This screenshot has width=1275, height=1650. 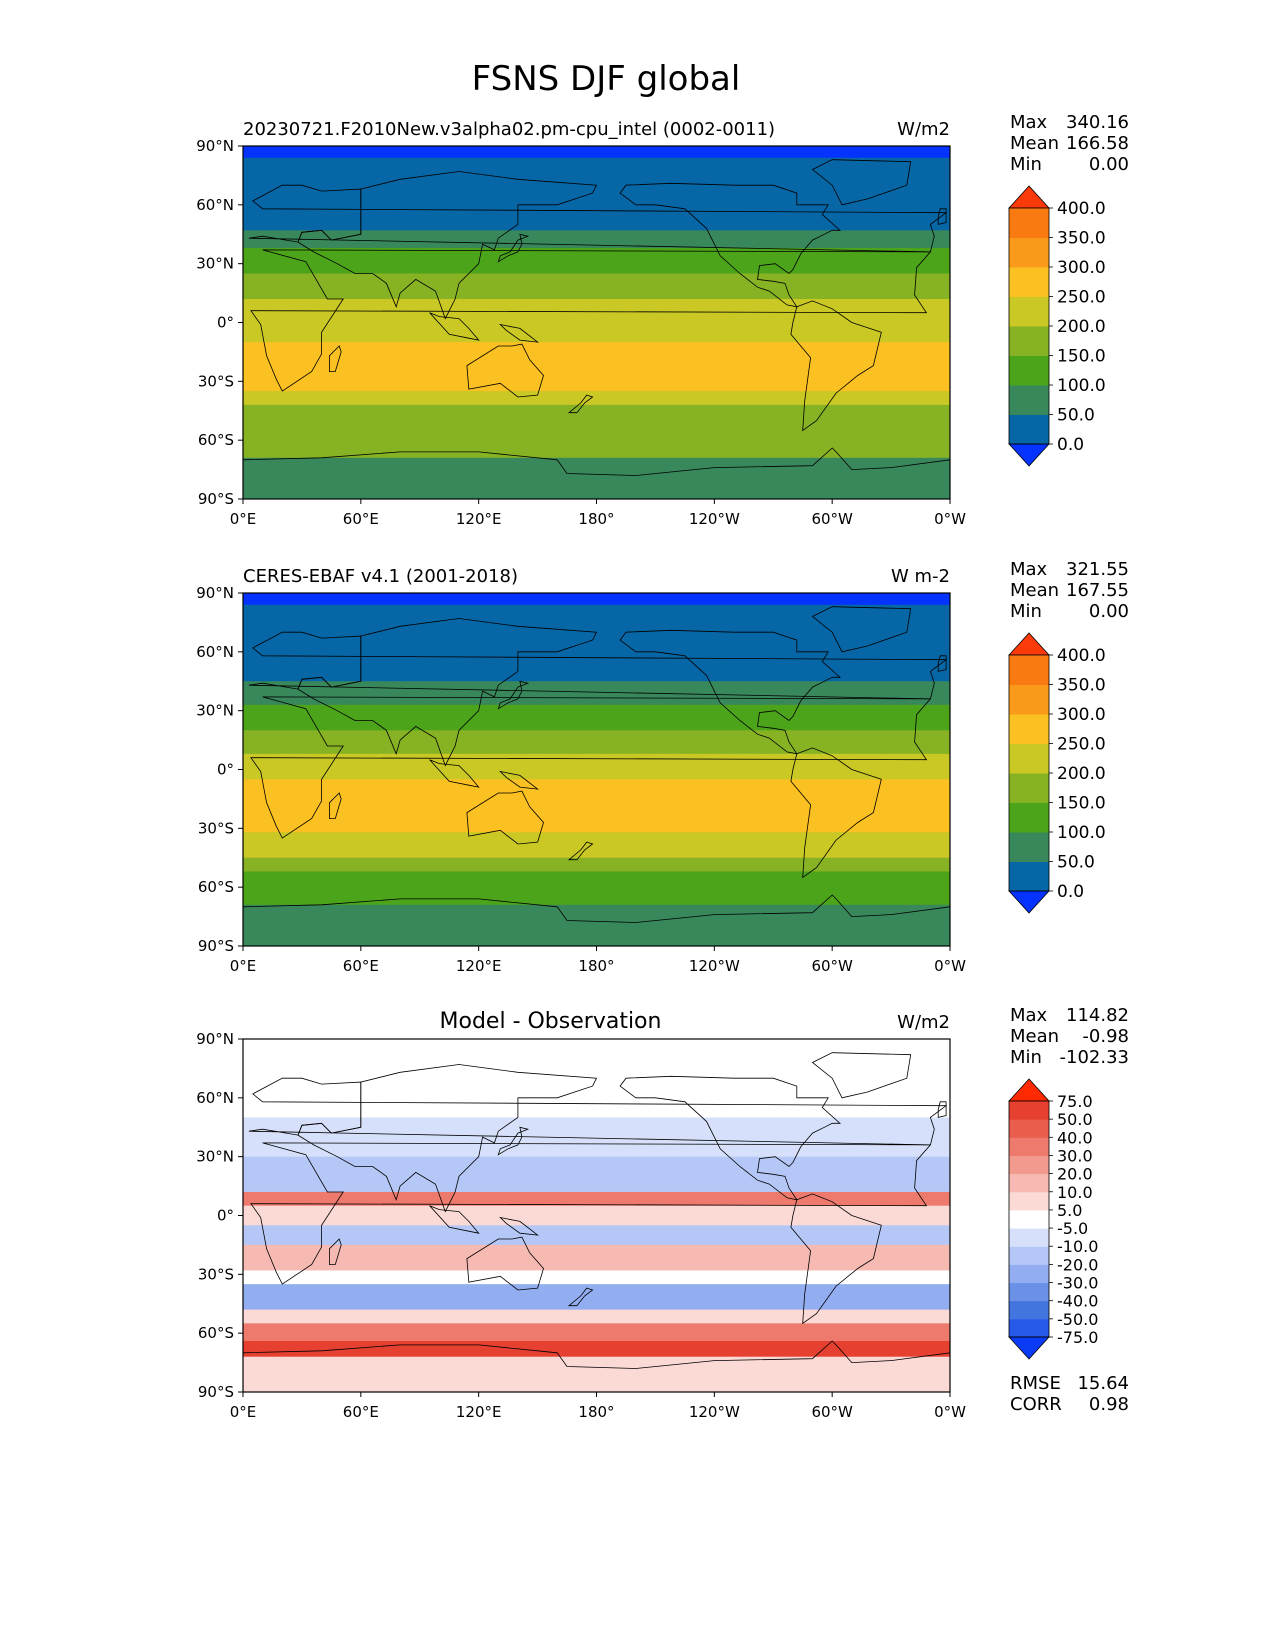 I want to click on colorbar-label-4: 200.0, so click(x=1081, y=774).